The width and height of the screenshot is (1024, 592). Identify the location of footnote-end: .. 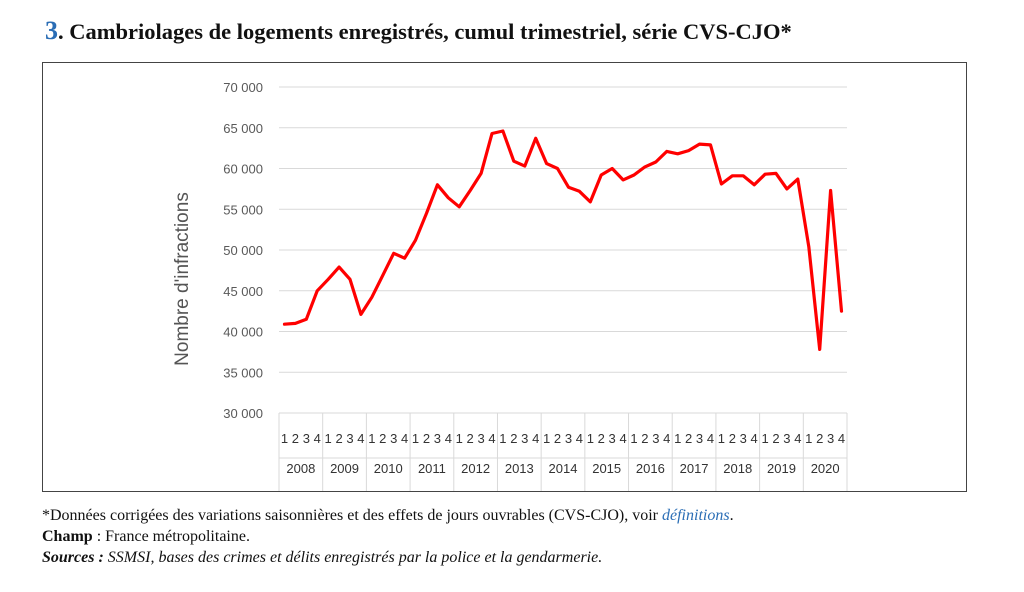
(731, 515).